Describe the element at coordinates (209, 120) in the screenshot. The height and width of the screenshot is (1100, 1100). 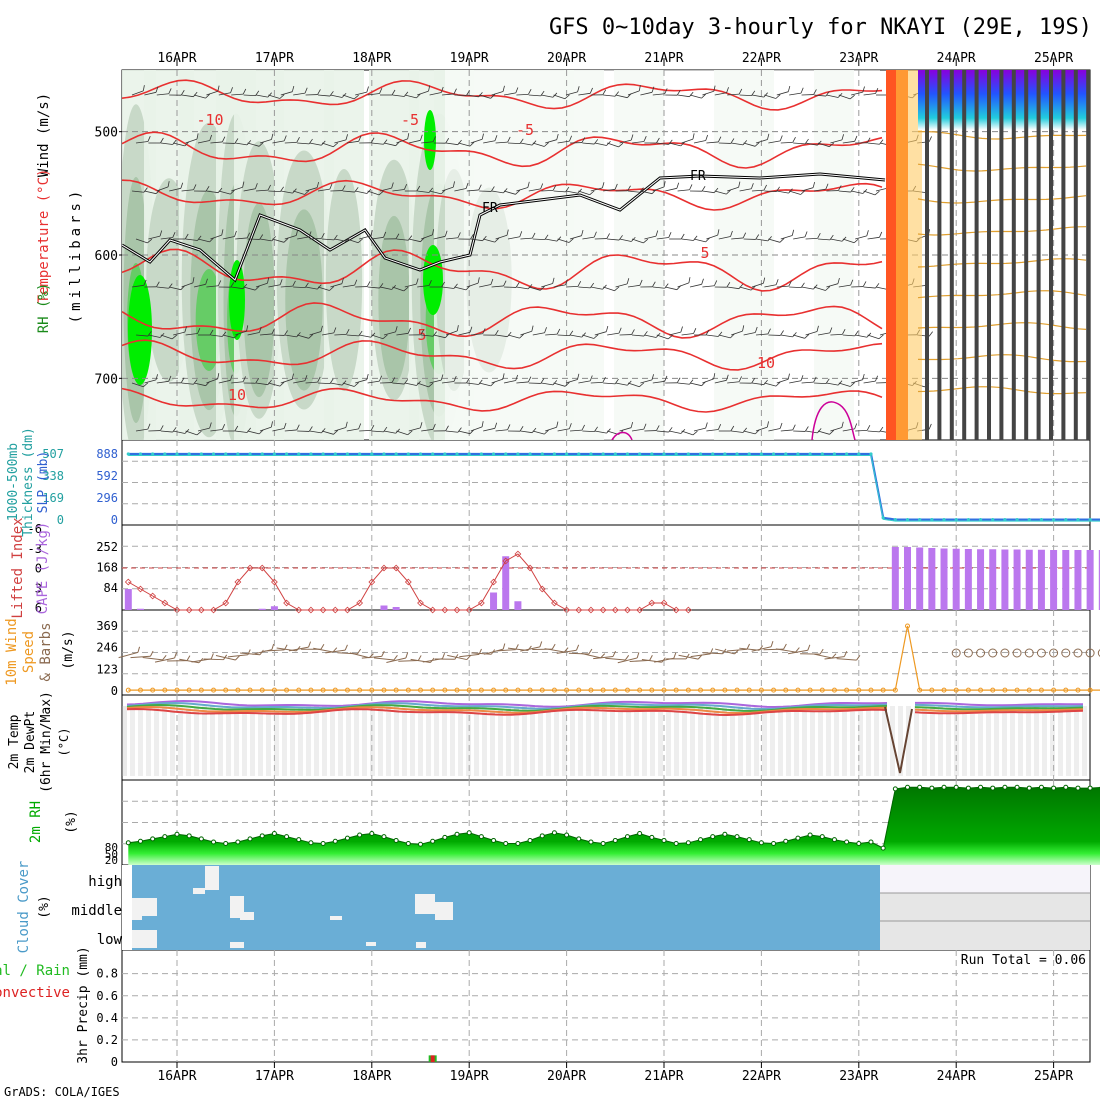
I see `temperature-label: -10` at that location.